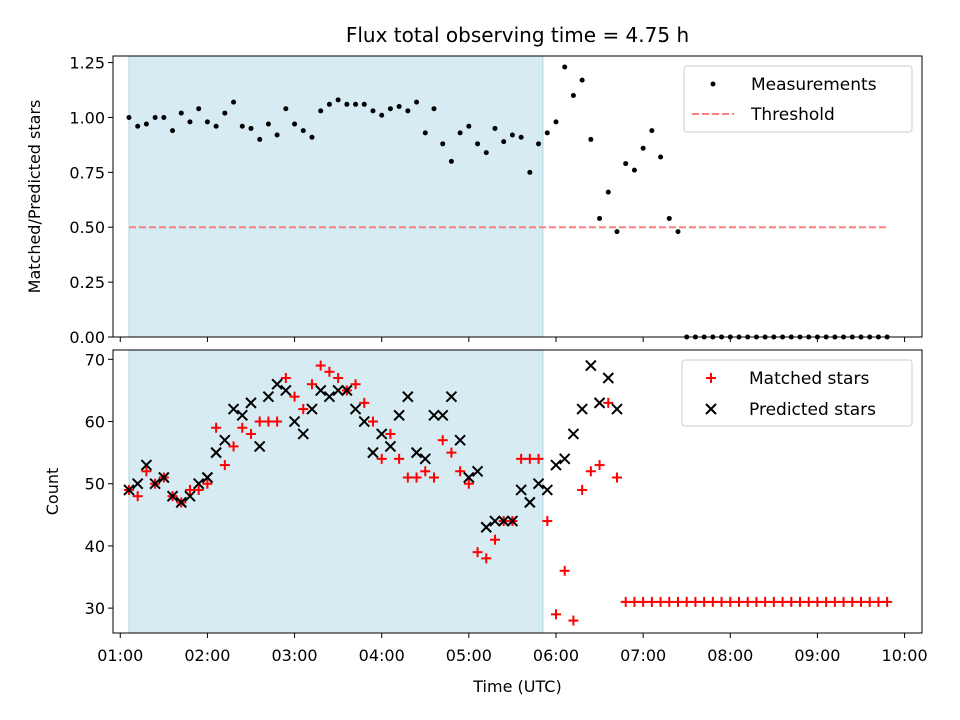 This screenshot has height=720, width=960. What do you see at coordinates (95, 546) in the screenshot?
I see `y-tick-label: 40` at bounding box center [95, 546].